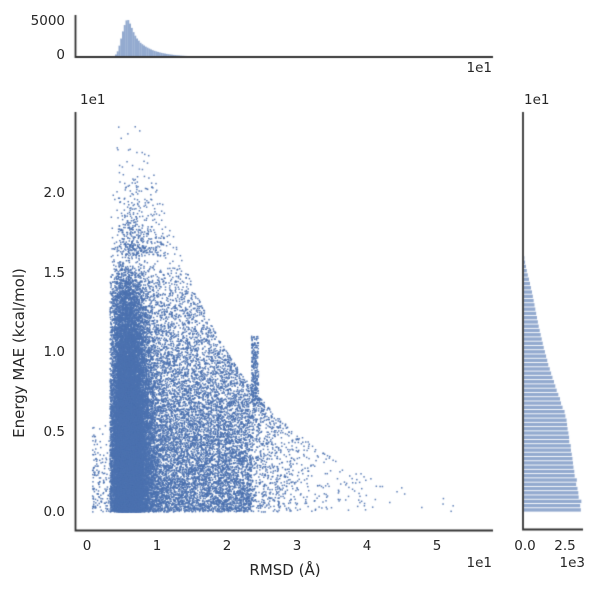 The image size is (600, 600). I want to click on main-xtick-5: 5, so click(437, 546).